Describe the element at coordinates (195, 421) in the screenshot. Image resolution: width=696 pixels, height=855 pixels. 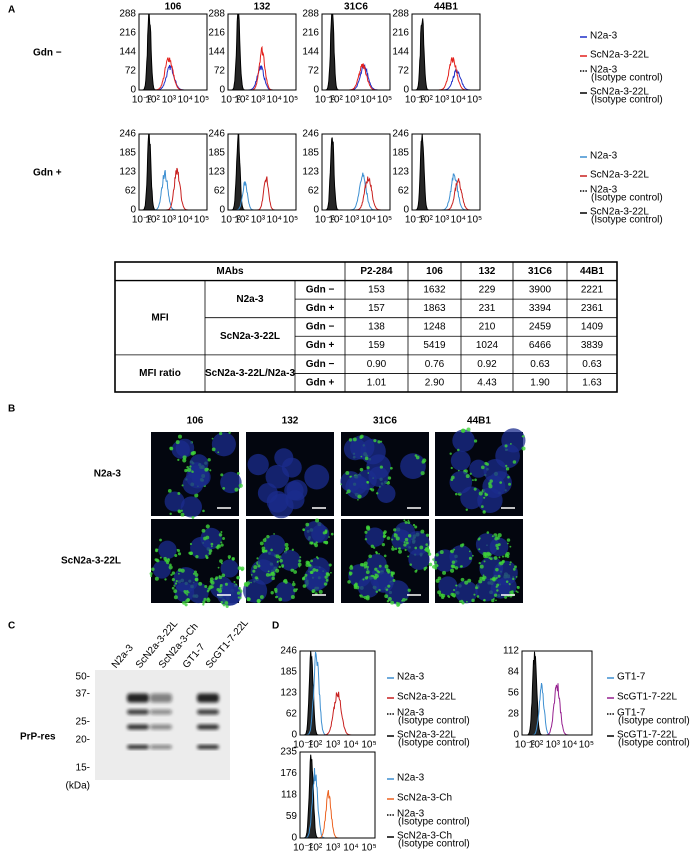
I see `column-title: 106` at that location.